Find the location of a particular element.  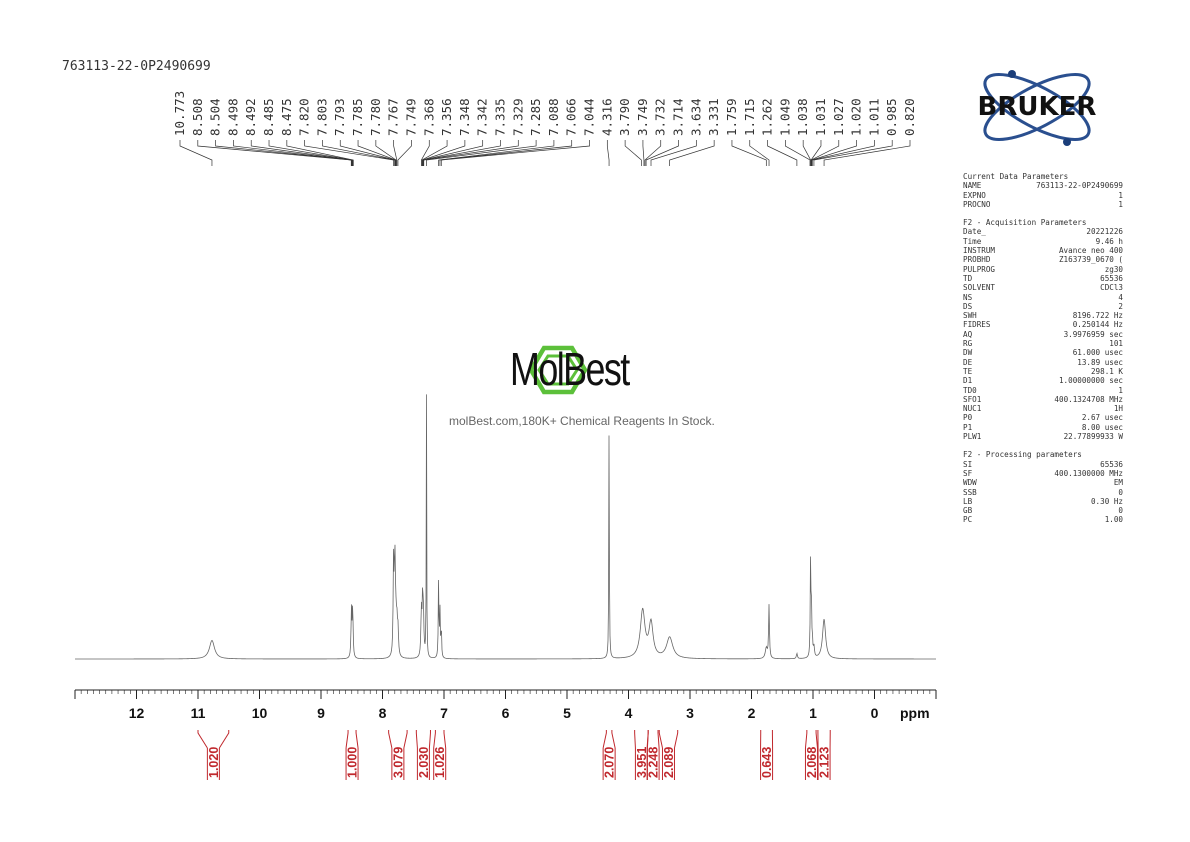

peak-label: 7.749 is located at coordinates (410, 117).